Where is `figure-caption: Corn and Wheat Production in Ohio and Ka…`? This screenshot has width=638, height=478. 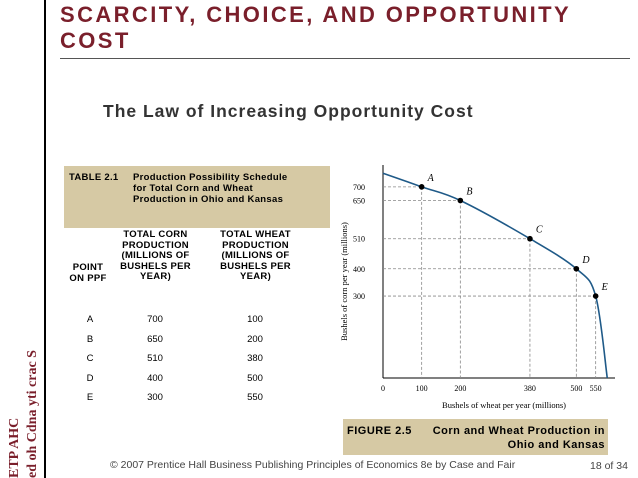
figure-caption: Corn and Wheat Production in Ohio and Ka… is located at coordinates (518, 438).